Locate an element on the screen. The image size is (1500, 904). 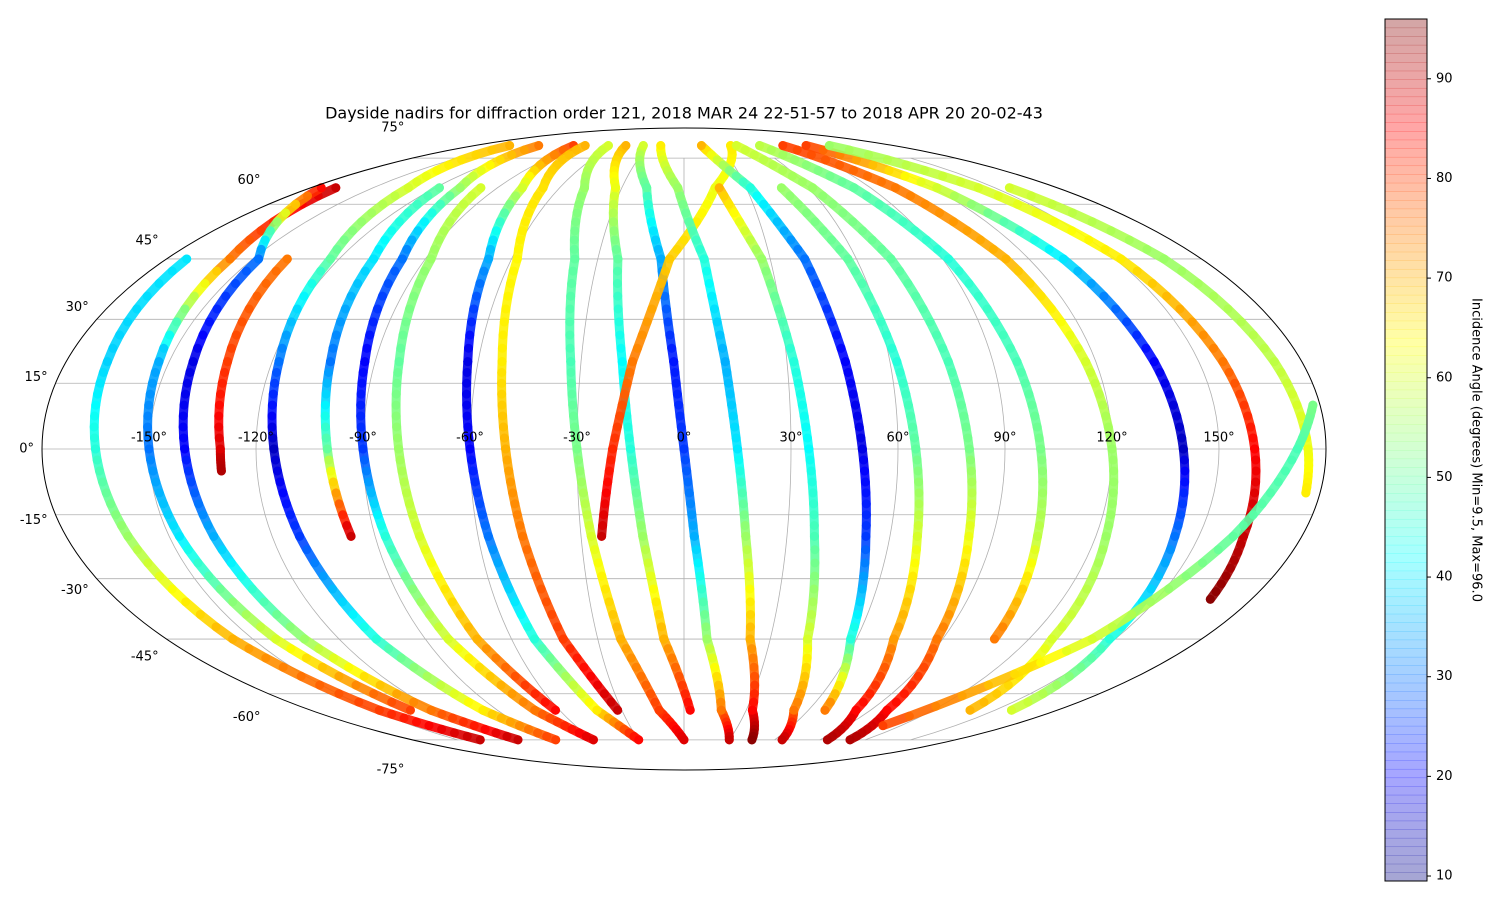
y-tick-label: 75° is located at coordinates (392, 128).